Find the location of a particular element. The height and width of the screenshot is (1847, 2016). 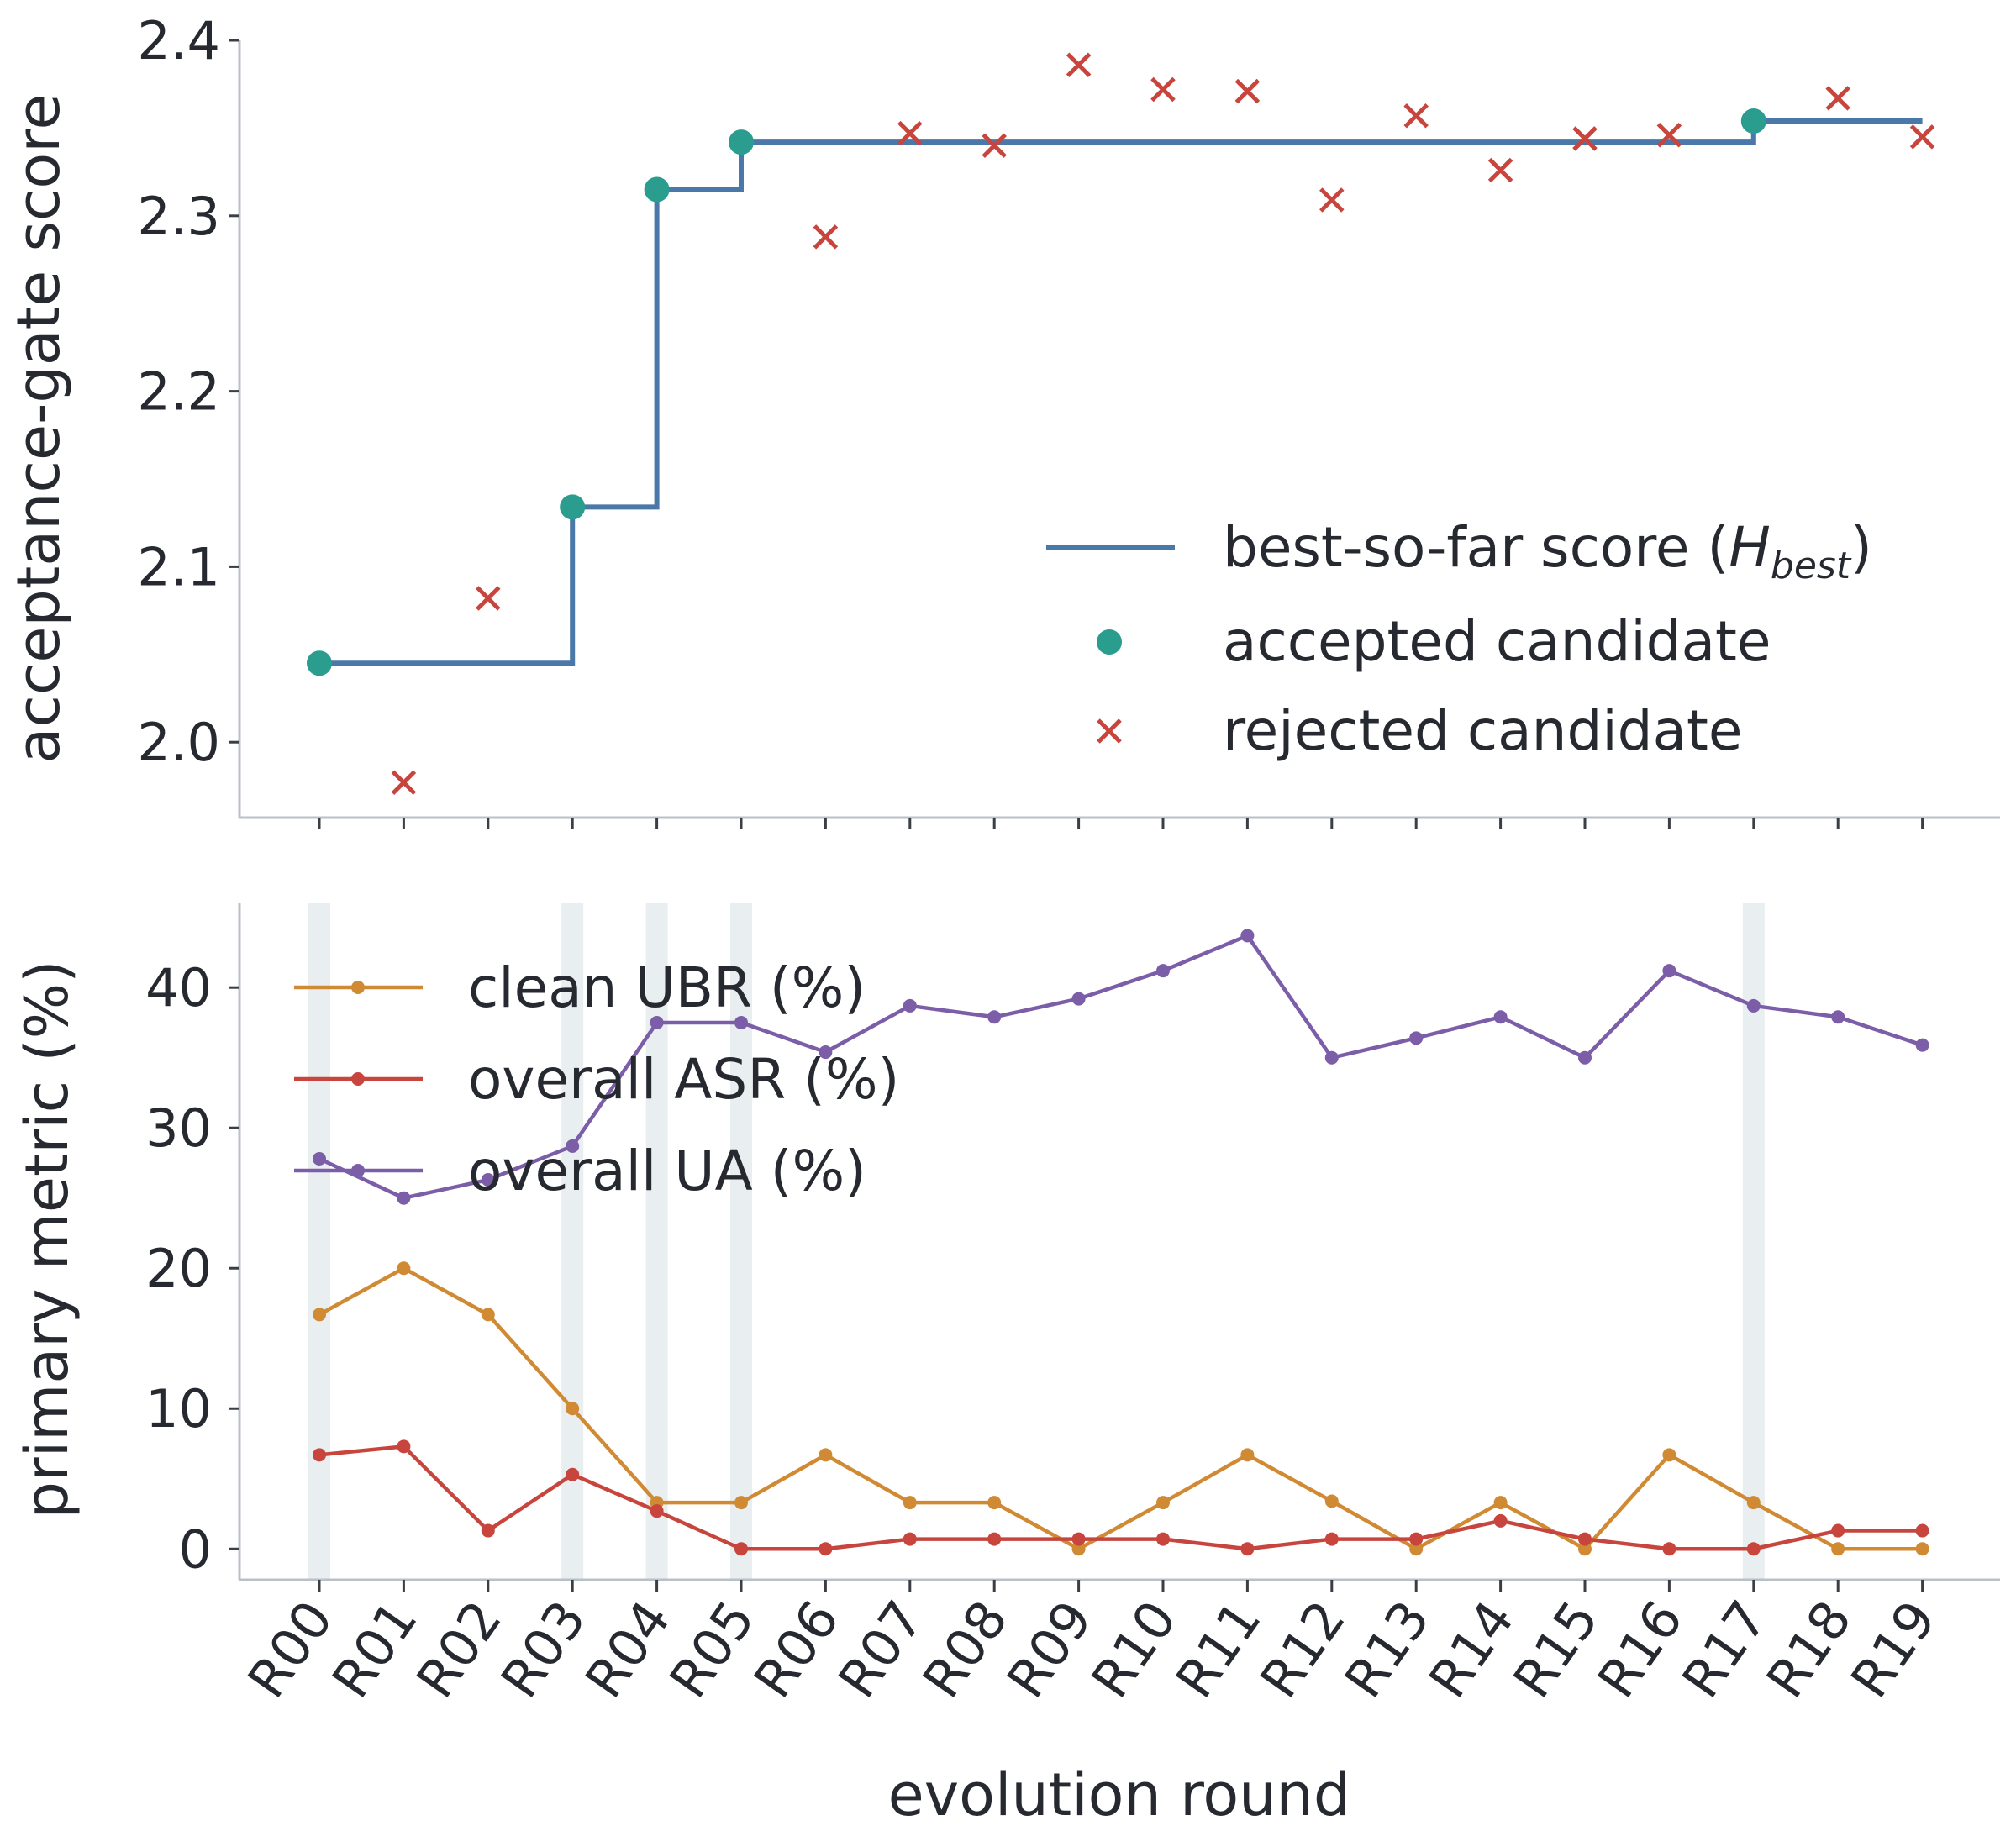

metric-y-tick-label: 0 is located at coordinates (196, 1549).